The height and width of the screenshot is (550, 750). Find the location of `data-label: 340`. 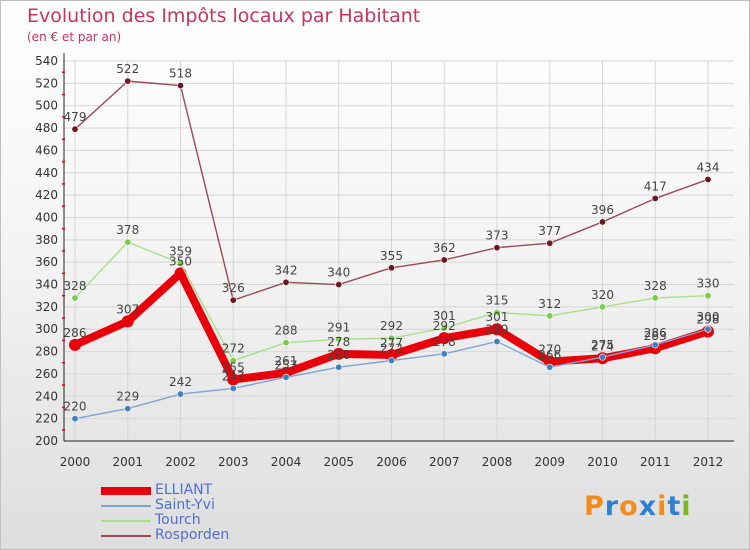

data-label: 340 is located at coordinates (338, 273).